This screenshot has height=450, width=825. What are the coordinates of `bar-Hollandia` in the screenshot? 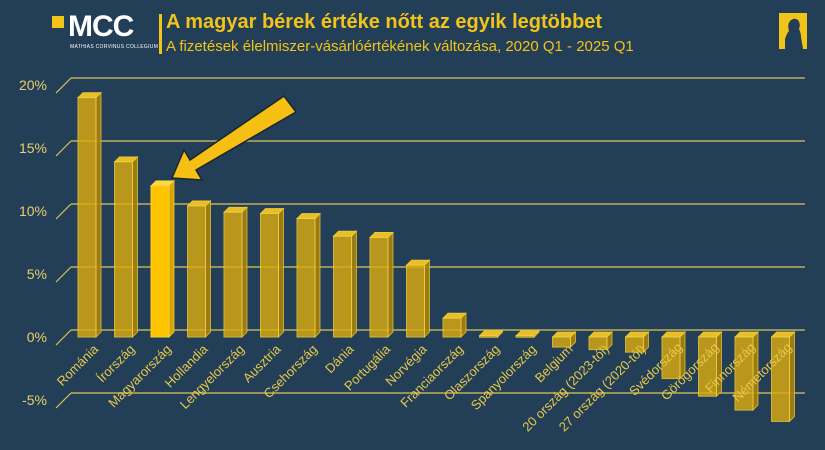 It's located at (199, 268).